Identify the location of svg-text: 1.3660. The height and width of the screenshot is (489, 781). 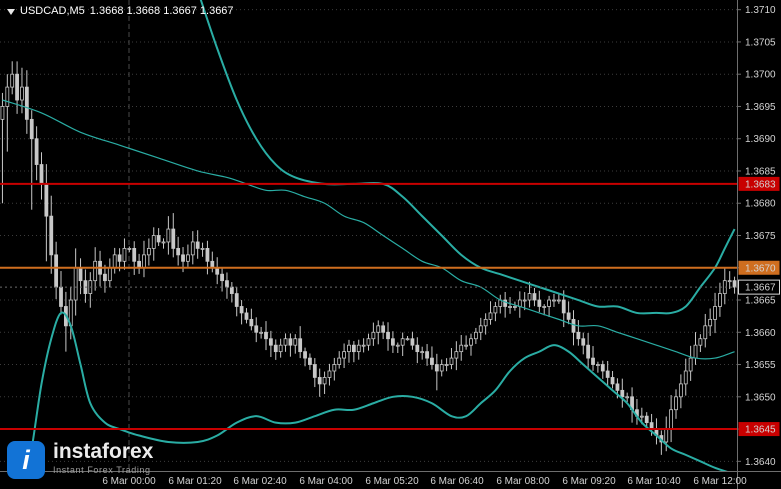
(760, 333).